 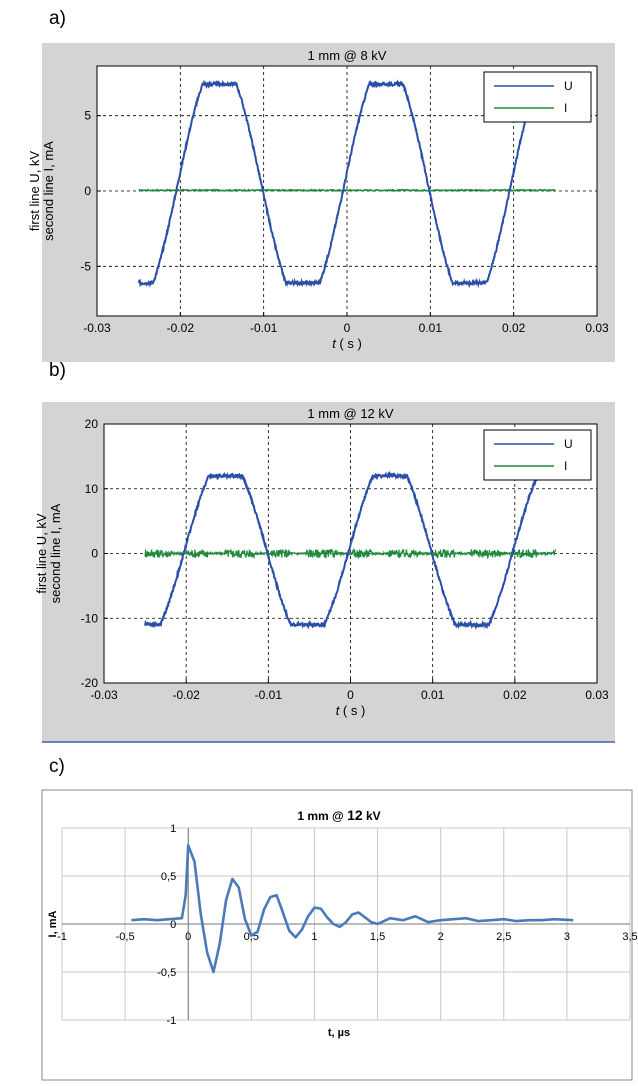 I want to click on series-U-line-a, so click(x=346, y=183).